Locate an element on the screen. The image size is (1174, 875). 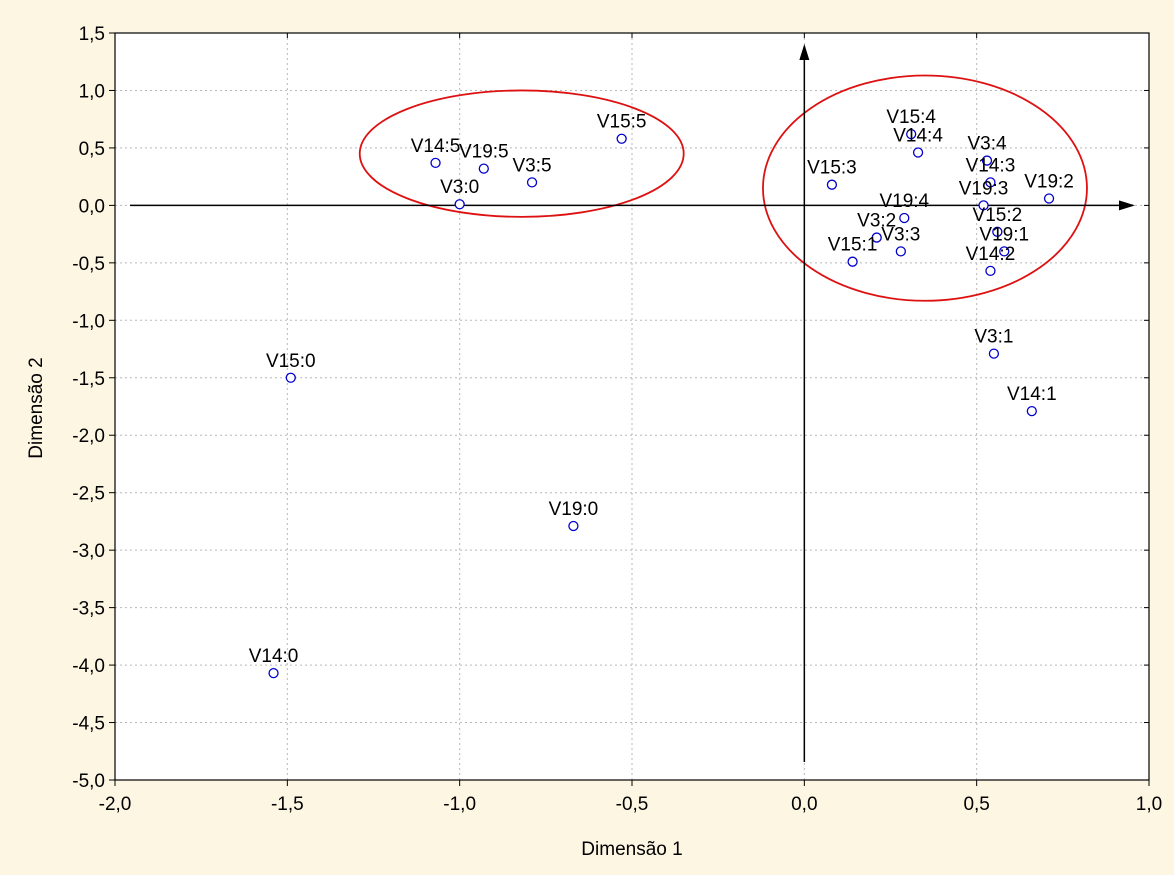
data-point-label: V15:3 is located at coordinates (832, 168).